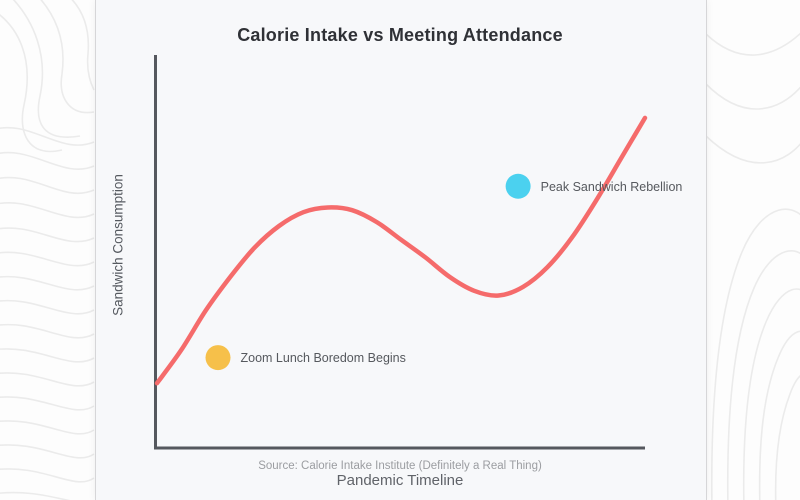 The image size is (800, 500). I want to click on annotation-sandwich-rebellion: Peak Sandwich Rebellion, so click(594, 186).